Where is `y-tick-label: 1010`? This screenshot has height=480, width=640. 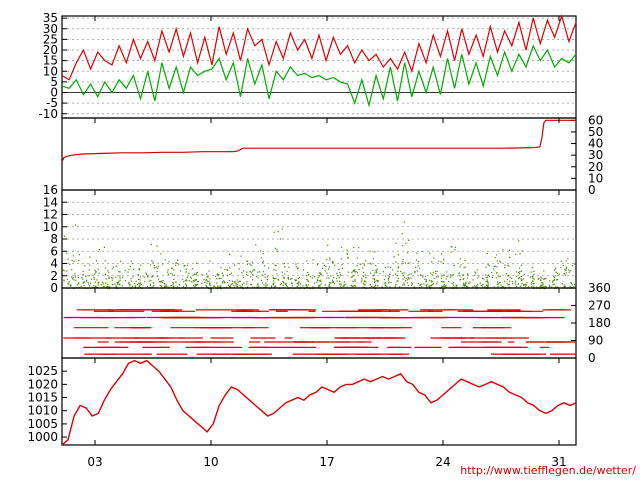 y-tick-label: 1010 is located at coordinates (42, 411).